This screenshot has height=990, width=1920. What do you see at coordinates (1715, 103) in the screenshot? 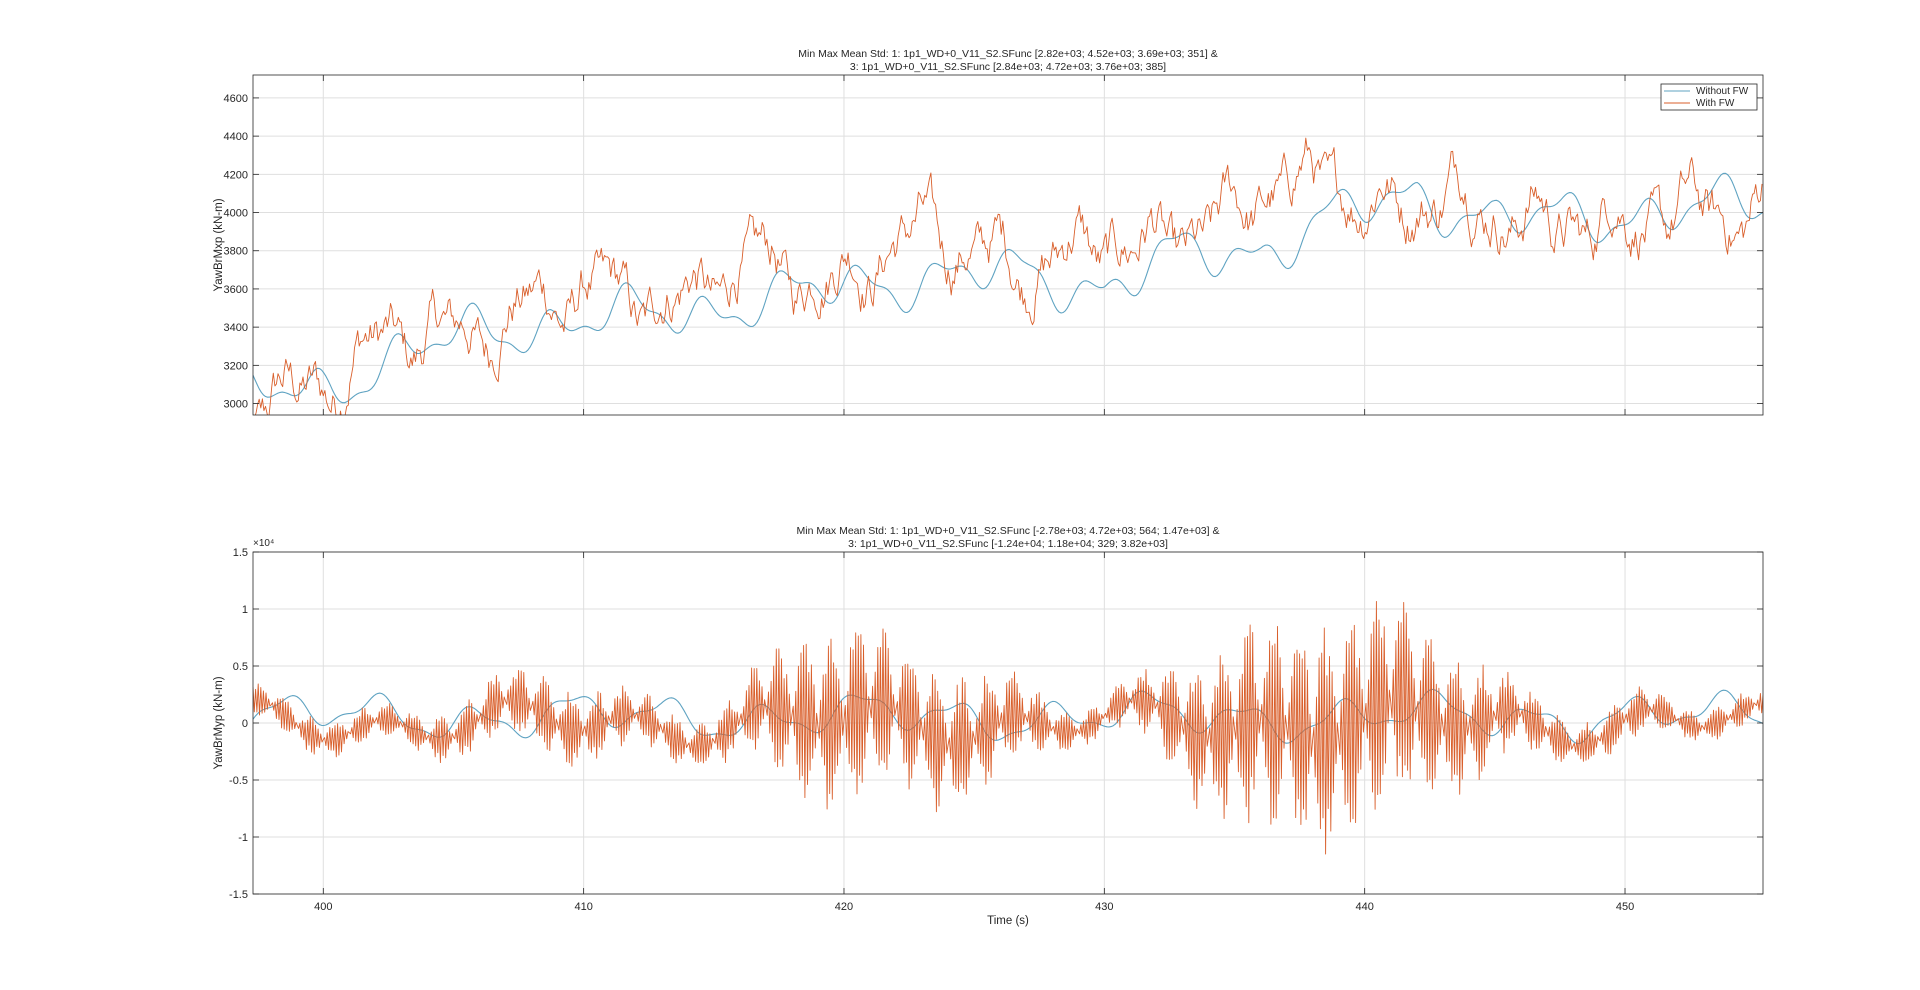
I see `legend-label-with-fw: With FW` at bounding box center [1715, 103].